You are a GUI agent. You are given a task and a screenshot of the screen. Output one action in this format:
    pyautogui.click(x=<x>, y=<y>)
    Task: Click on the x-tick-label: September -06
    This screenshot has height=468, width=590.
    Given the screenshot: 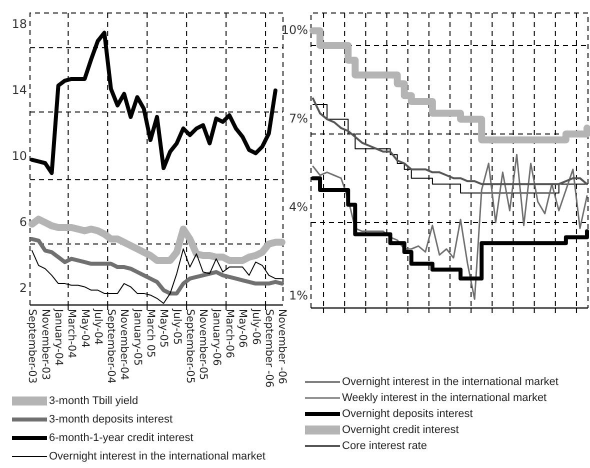 What is the action you would take?
    pyautogui.click(x=268, y=348)
    